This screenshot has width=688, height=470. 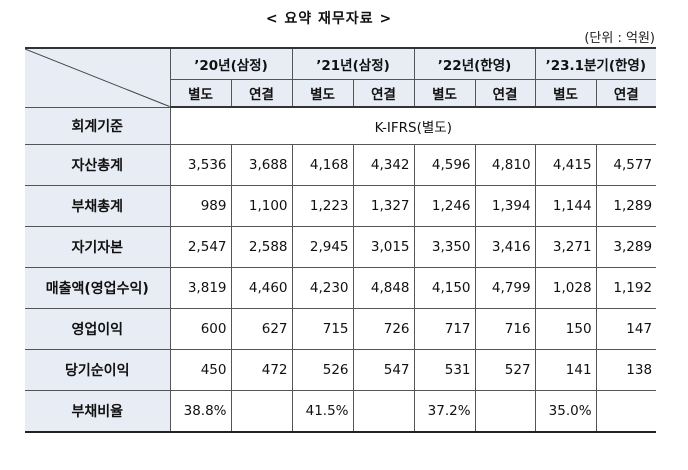 I want to click on table-cell: 3,350, so click(x=444, y=247).